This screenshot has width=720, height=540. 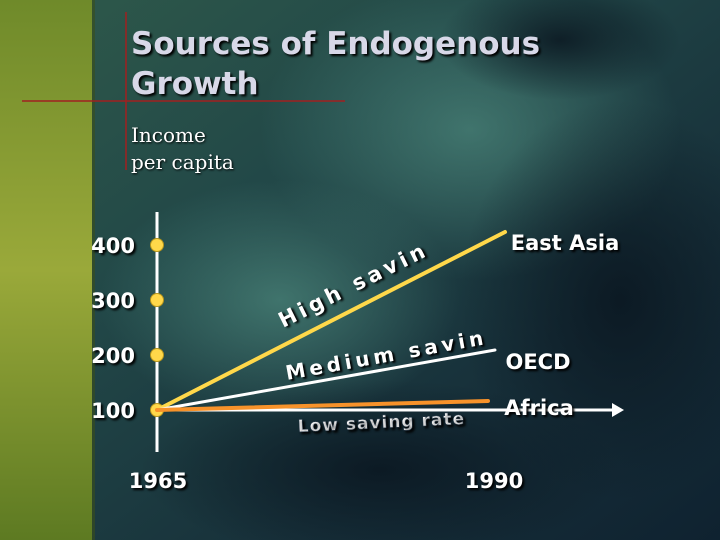 What do you see at coordinates (158, 481) in the screenshot?
I see `x-tick-label-1965: 1965` at bounding box center [158, 481].